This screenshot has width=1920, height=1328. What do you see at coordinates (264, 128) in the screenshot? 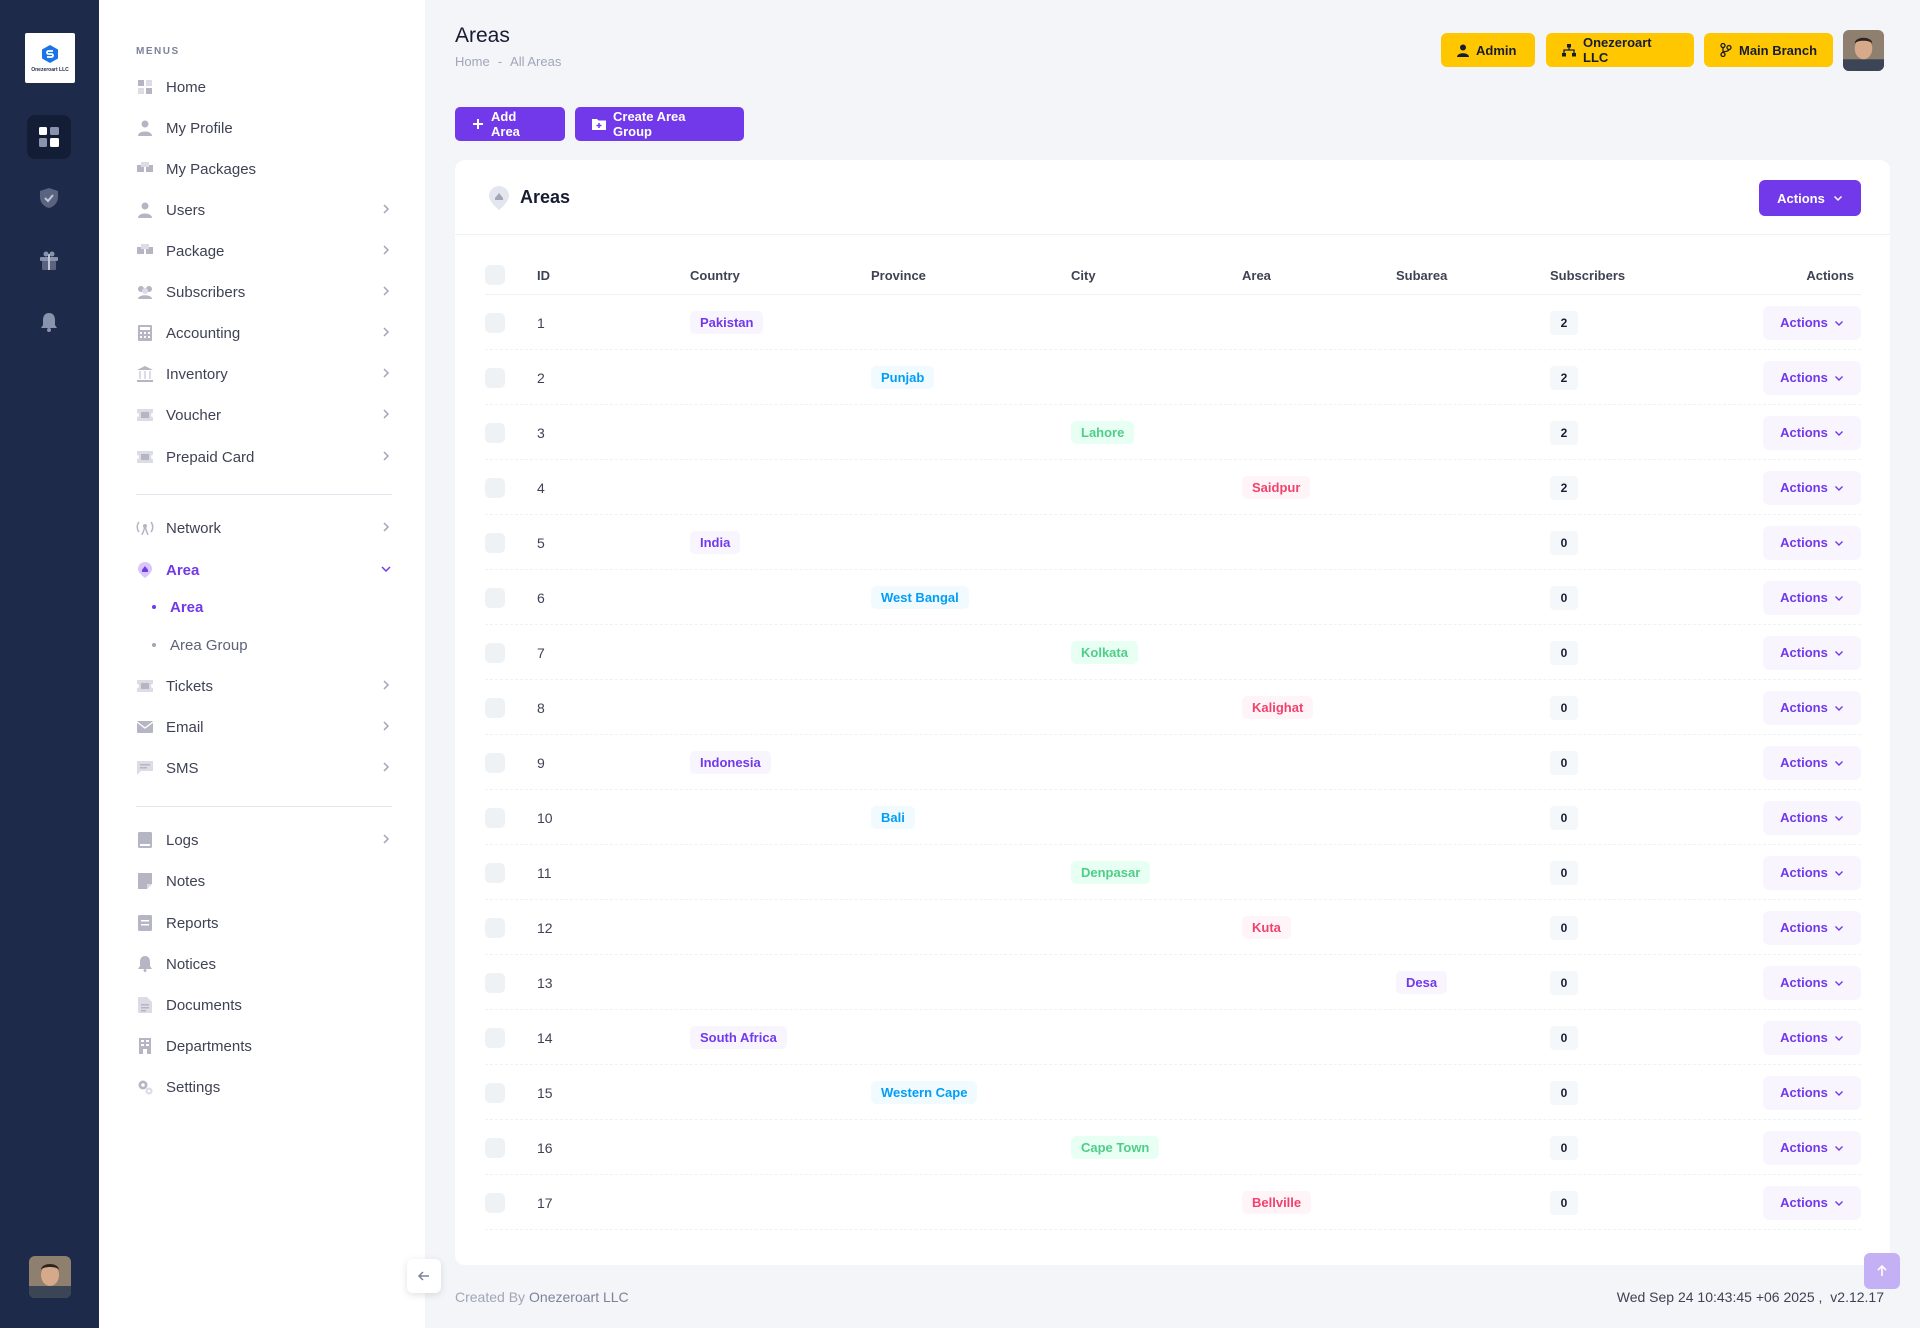
I see `sidebar-item-my-profile: My Profile` at bounding box center [264, 128].